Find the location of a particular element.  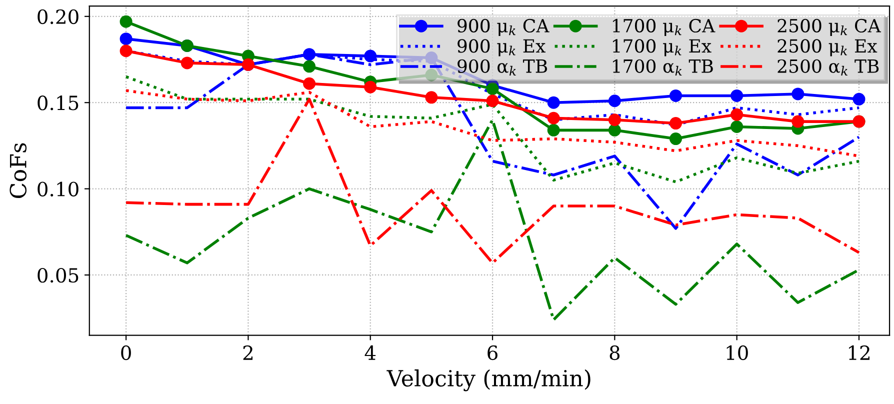

x-tick-label: 0 is located at coordinates (126, 352).